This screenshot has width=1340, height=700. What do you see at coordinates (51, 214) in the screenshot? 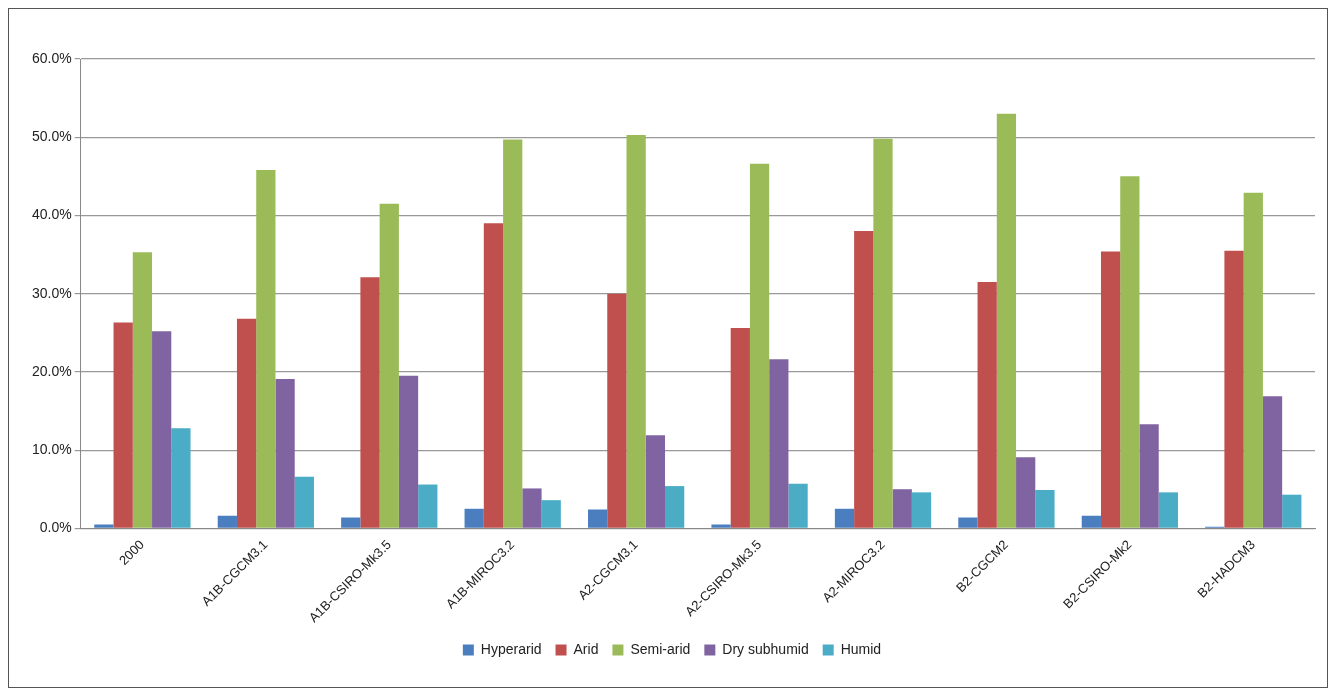
I see `y-tick-label: 40.0%` at bounding box center [51, 214].